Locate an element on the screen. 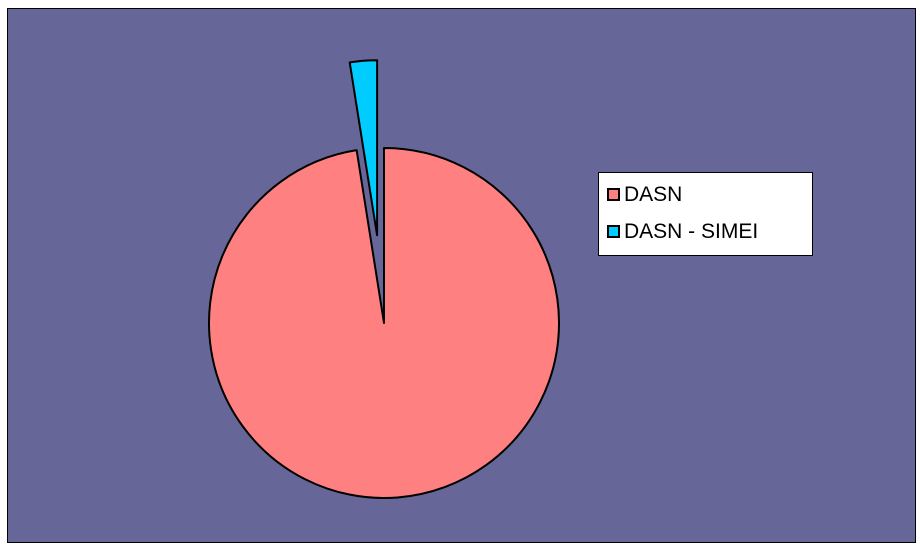 This screenshot has width=920, height=547. legend-item-dasn-simei: DASN - SIMEI is located at coordinates (682, 231).